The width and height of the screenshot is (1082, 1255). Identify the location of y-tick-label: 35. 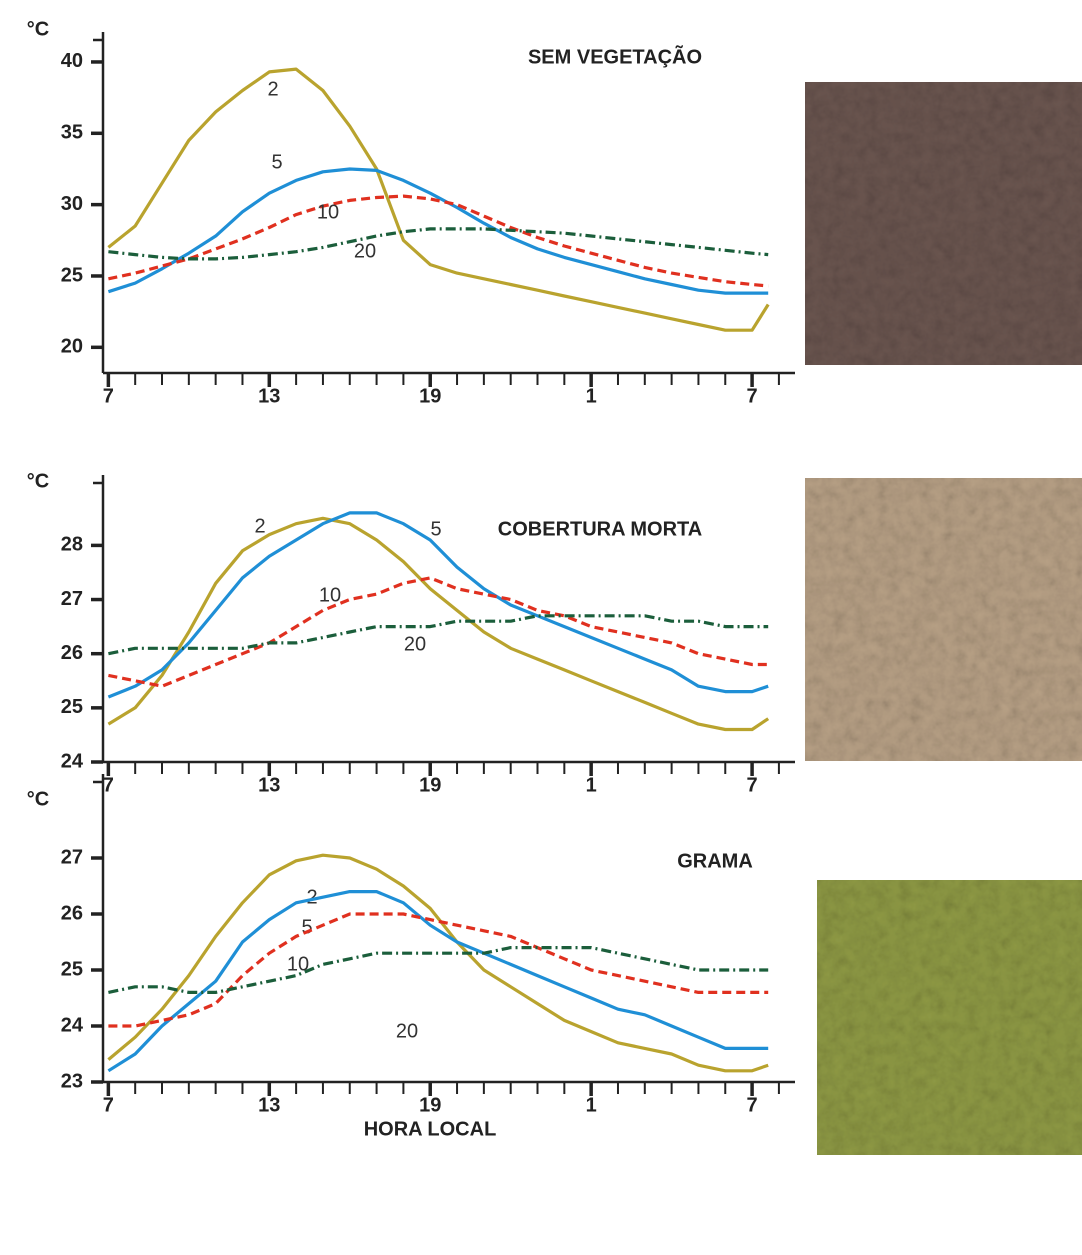
(72, 133).